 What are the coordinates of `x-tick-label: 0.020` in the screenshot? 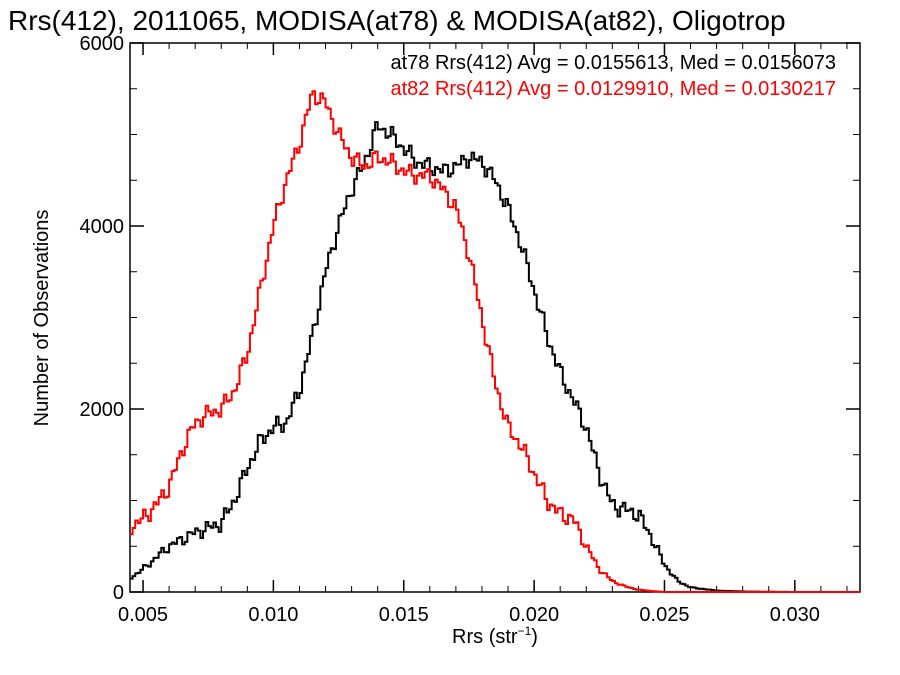 It's located at (534, 615).